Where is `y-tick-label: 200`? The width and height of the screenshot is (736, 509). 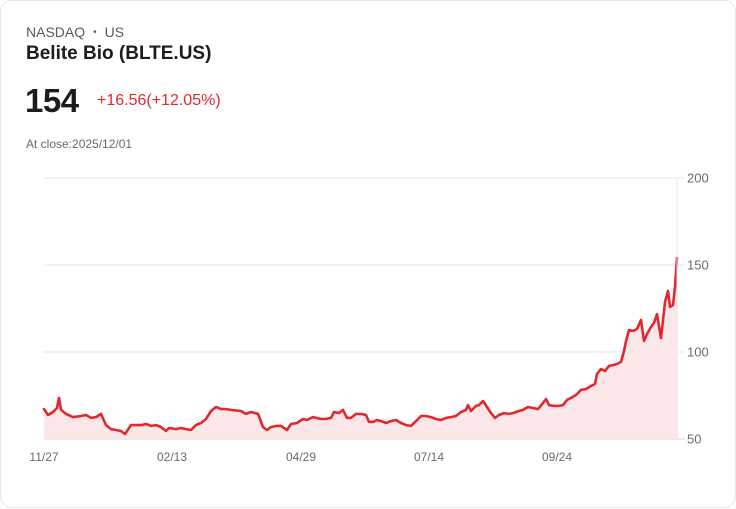 y-tick-label: 200 is located at coordinates (698, 178).